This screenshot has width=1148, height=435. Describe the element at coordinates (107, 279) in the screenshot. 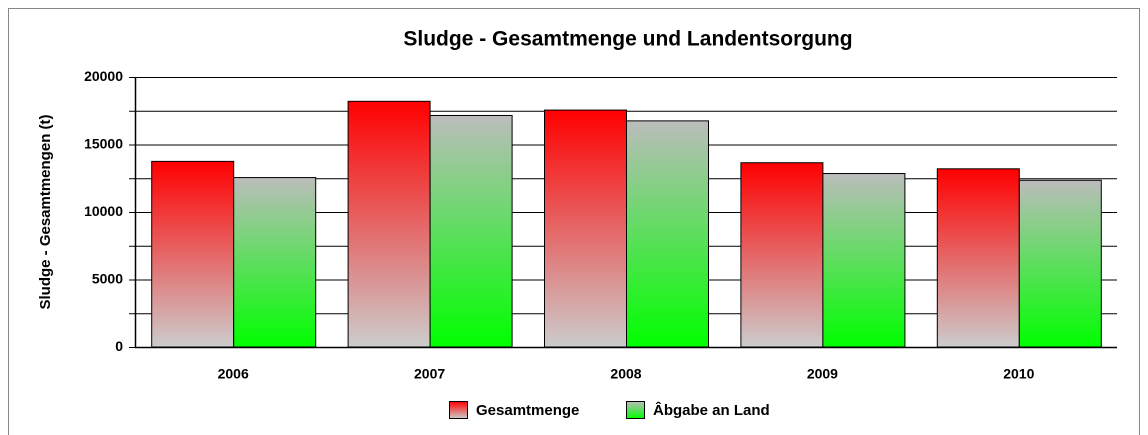

I see `y-tick-label: 5000` at that location.